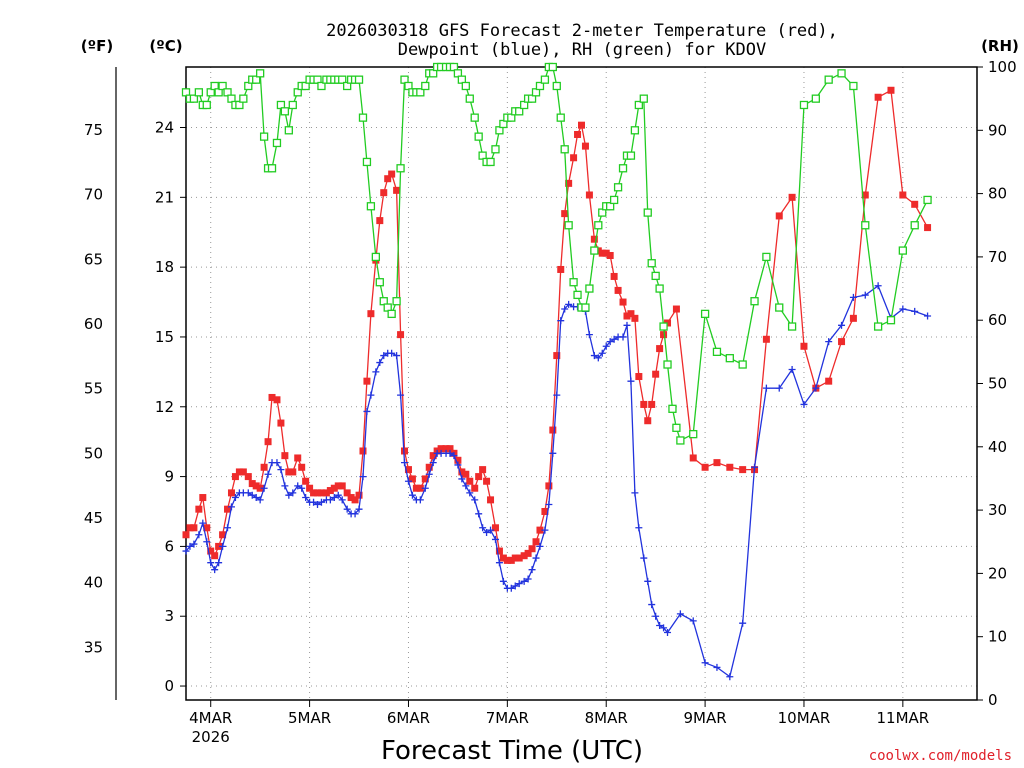 The width and height of the screenshot is (1024, 768). What do you see at coordinates (804, 718) in the screenshot?
I see `x-tick-label: 10MAR` at bounding box center [804, 718].